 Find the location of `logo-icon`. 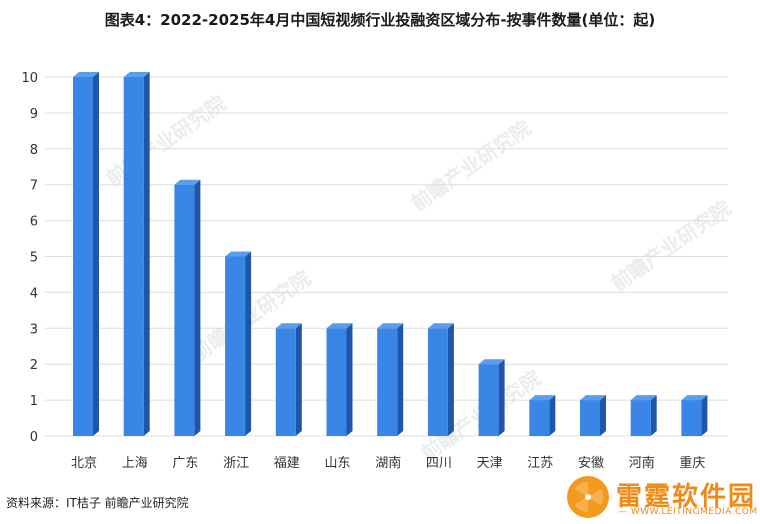

logo-icon is located at coordinates (588, 497).